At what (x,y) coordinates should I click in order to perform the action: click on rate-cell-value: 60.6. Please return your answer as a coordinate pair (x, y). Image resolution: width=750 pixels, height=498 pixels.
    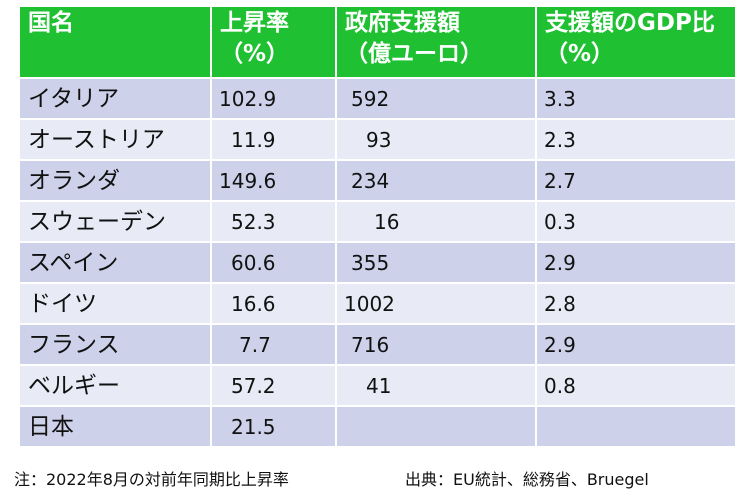
    Looking at the image, I should click on (253, 262).